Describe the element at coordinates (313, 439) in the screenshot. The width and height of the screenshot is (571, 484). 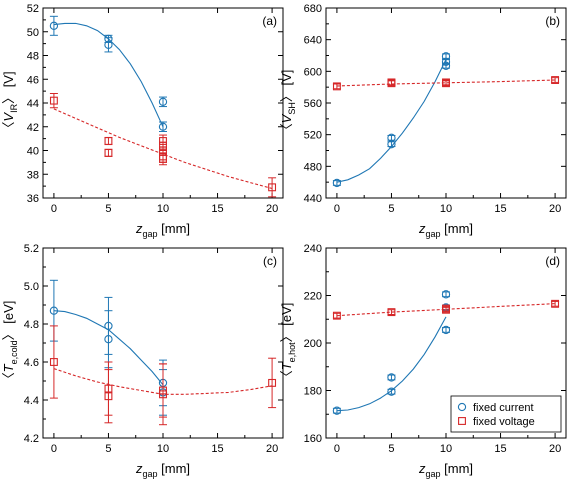
I see `y-tick-label: 160` at that location.